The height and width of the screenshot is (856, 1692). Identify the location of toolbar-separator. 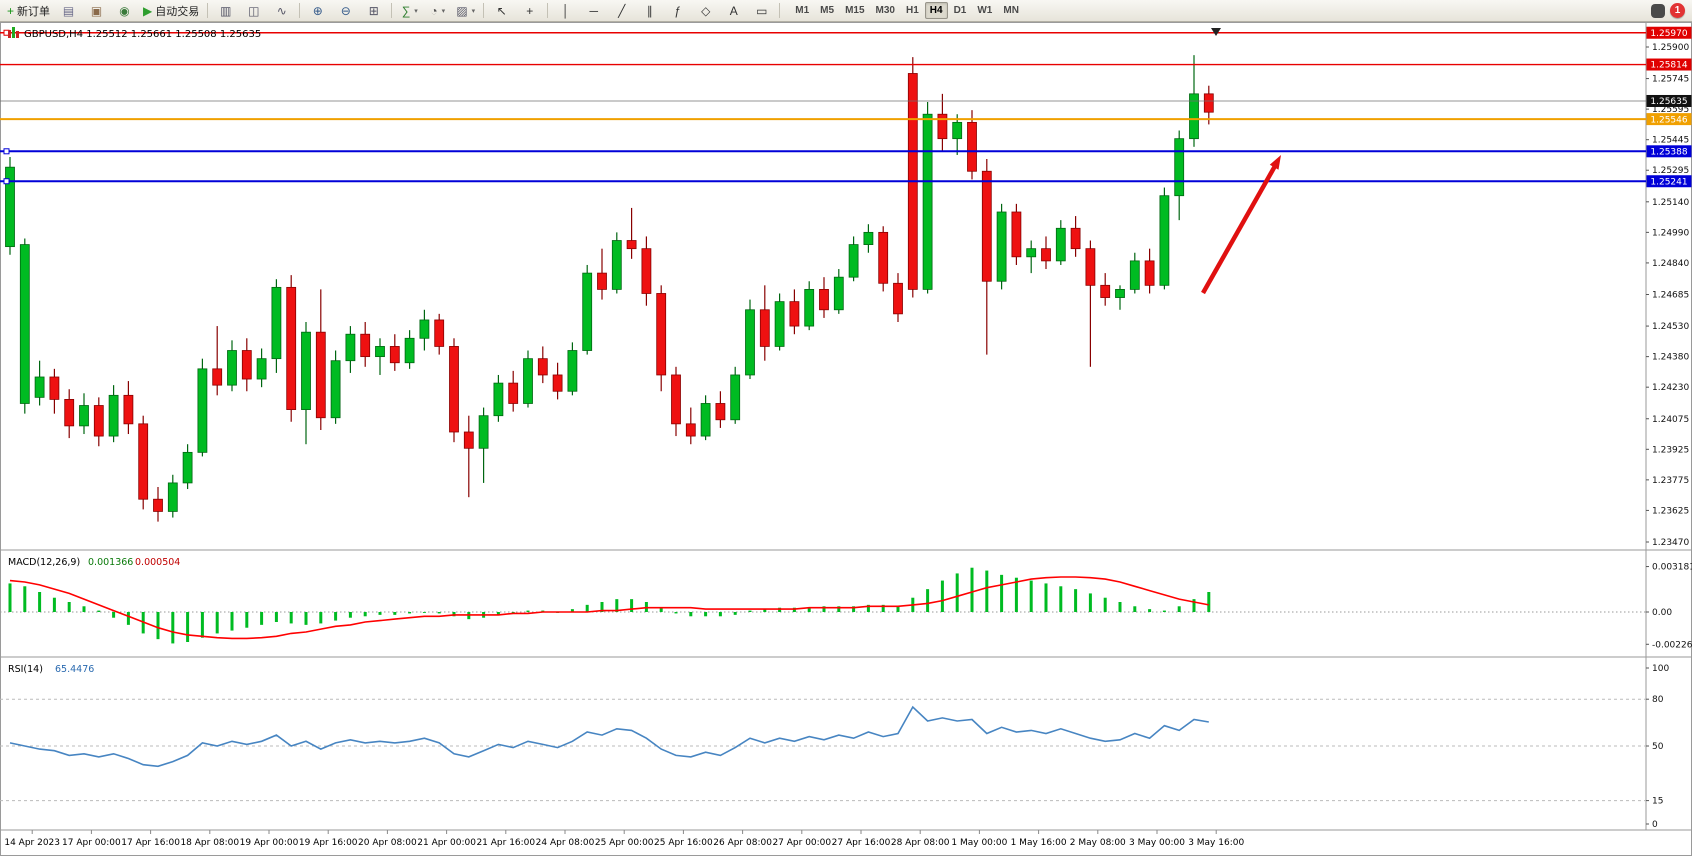
(208, 10).